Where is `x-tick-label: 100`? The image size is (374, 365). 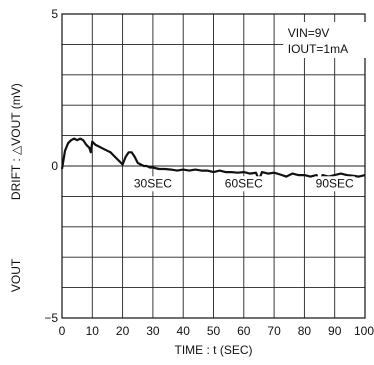 x-tick-label: 100 is located at coordinates (364, 331).